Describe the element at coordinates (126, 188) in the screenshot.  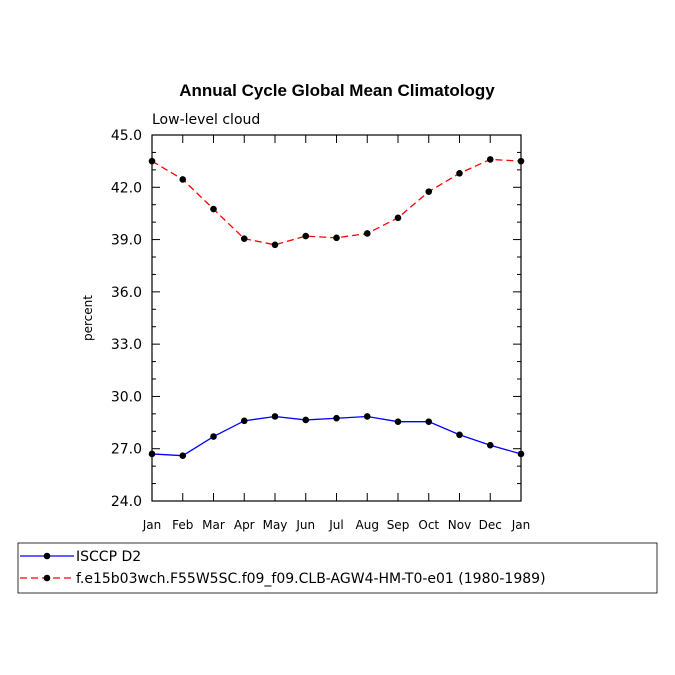
I see `y-tick-label: 42.0` at that location.